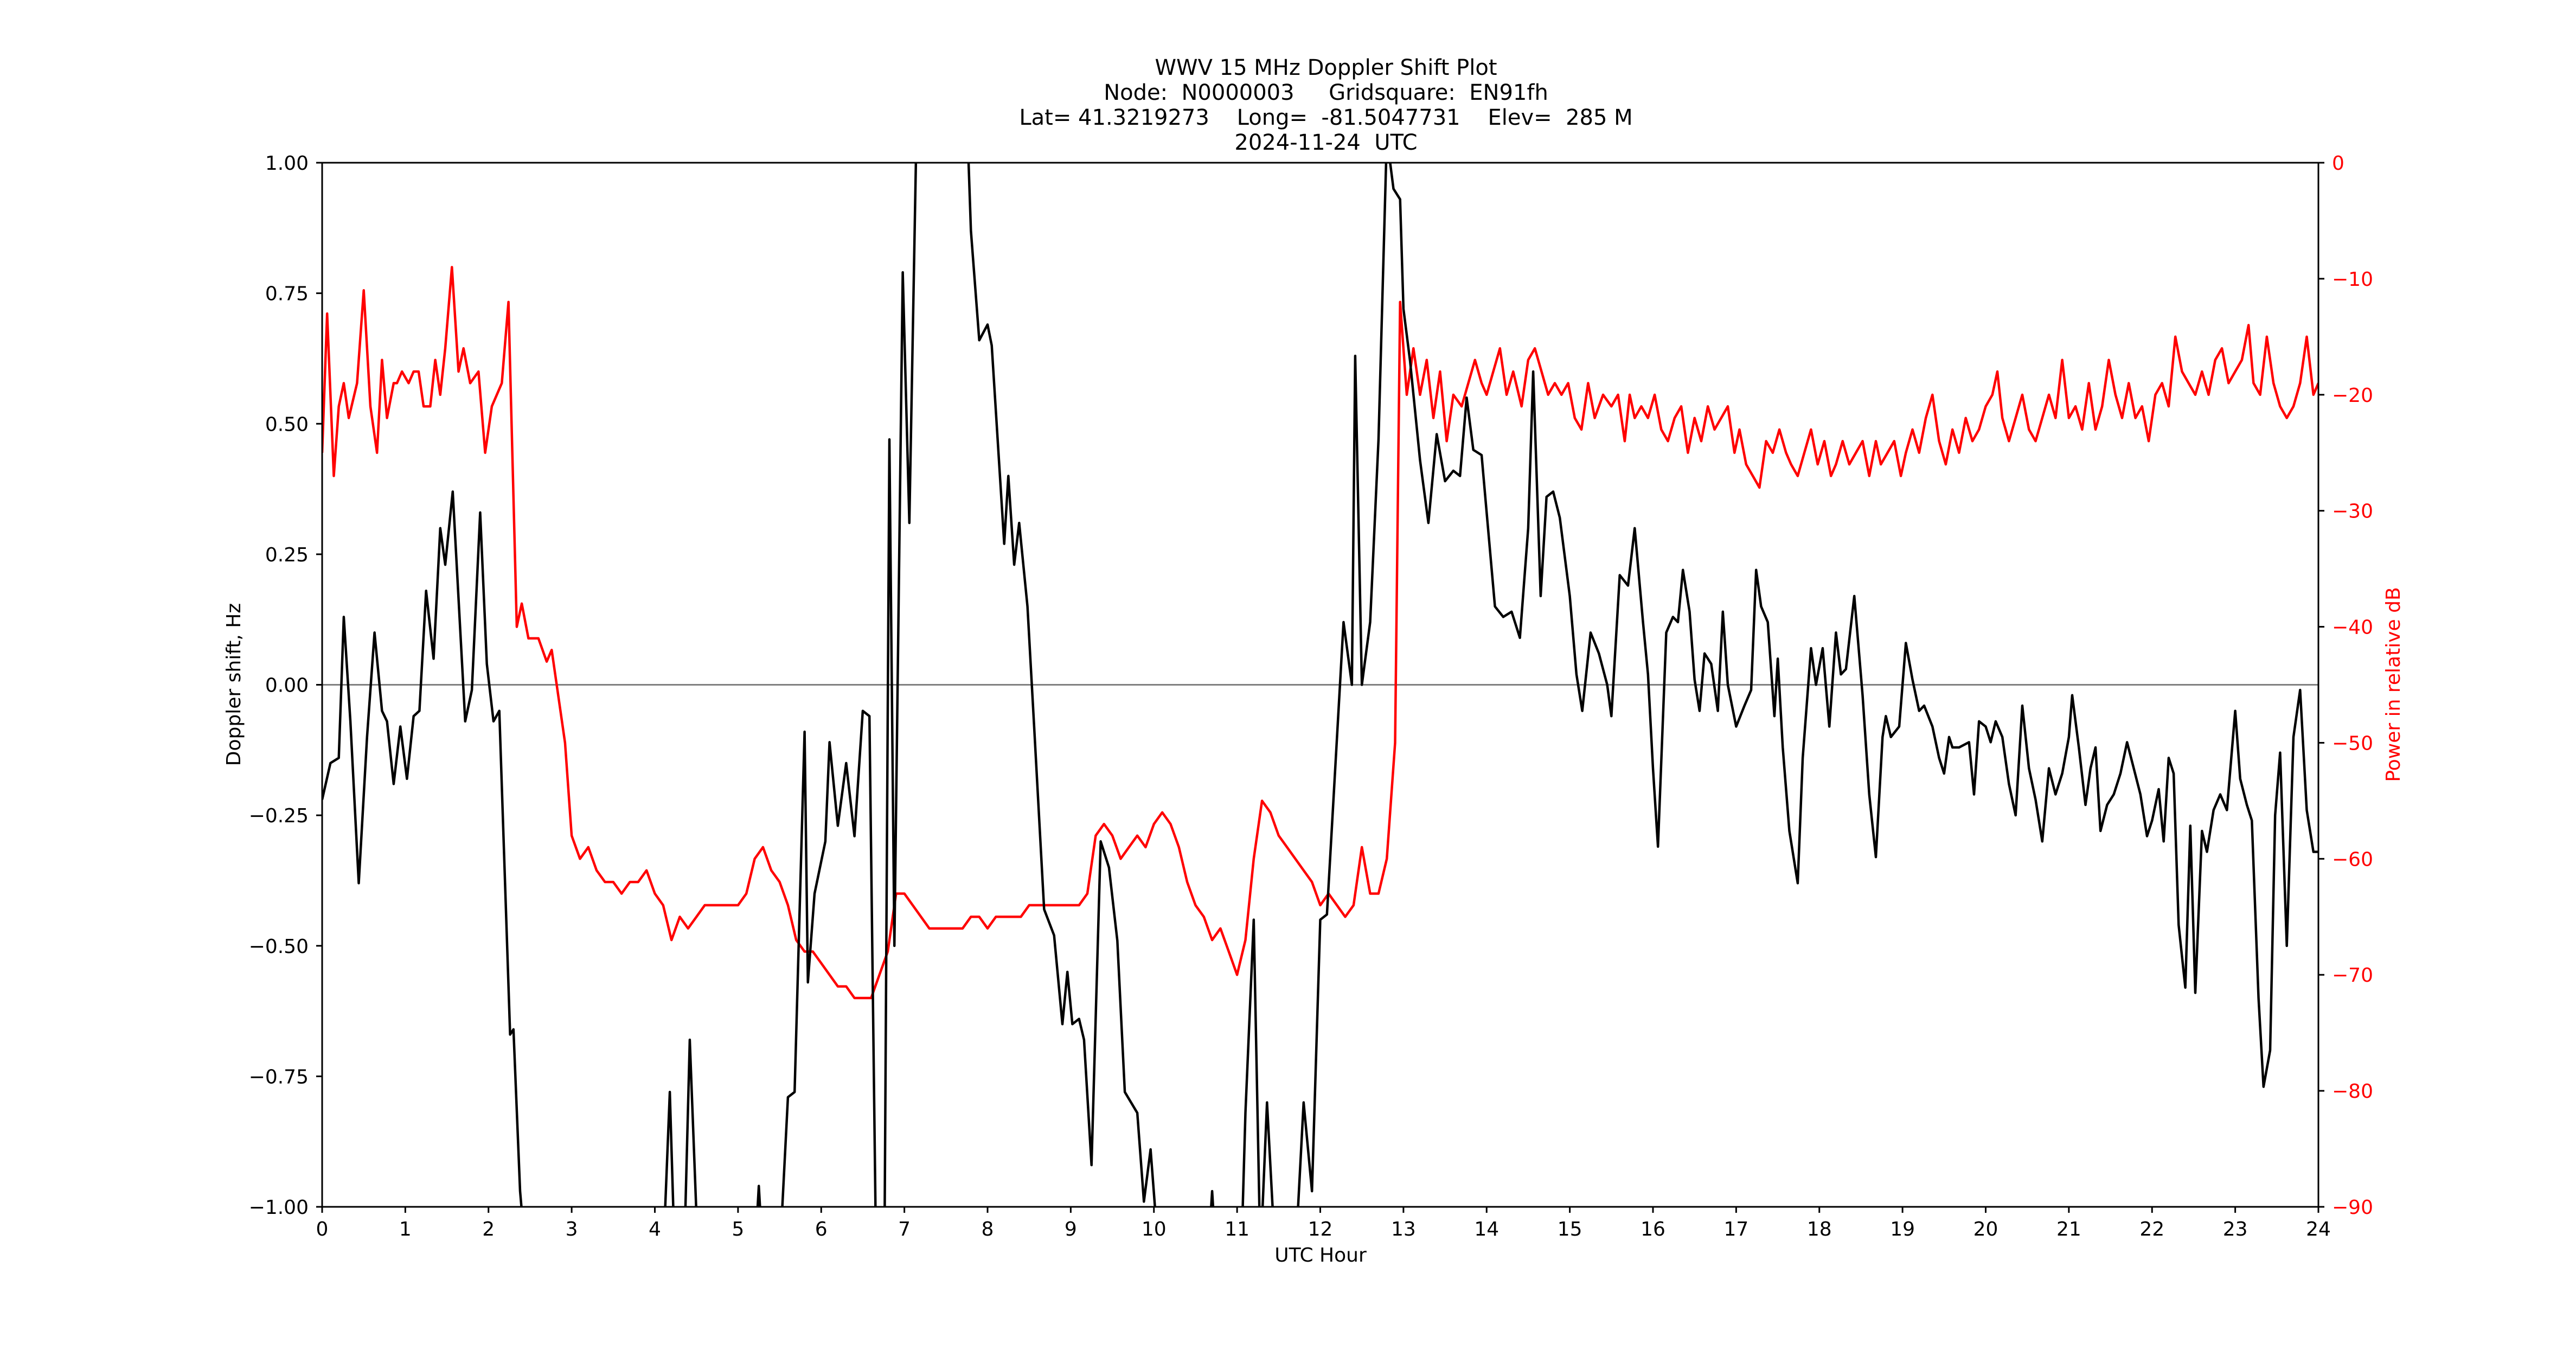 The width and height of the screenshot is (2576, 1356). What do you see at coordinates (2352, 743) in the screenshot?
I see `y-right-tick-label: −50` at bounding box center [2352, 743].